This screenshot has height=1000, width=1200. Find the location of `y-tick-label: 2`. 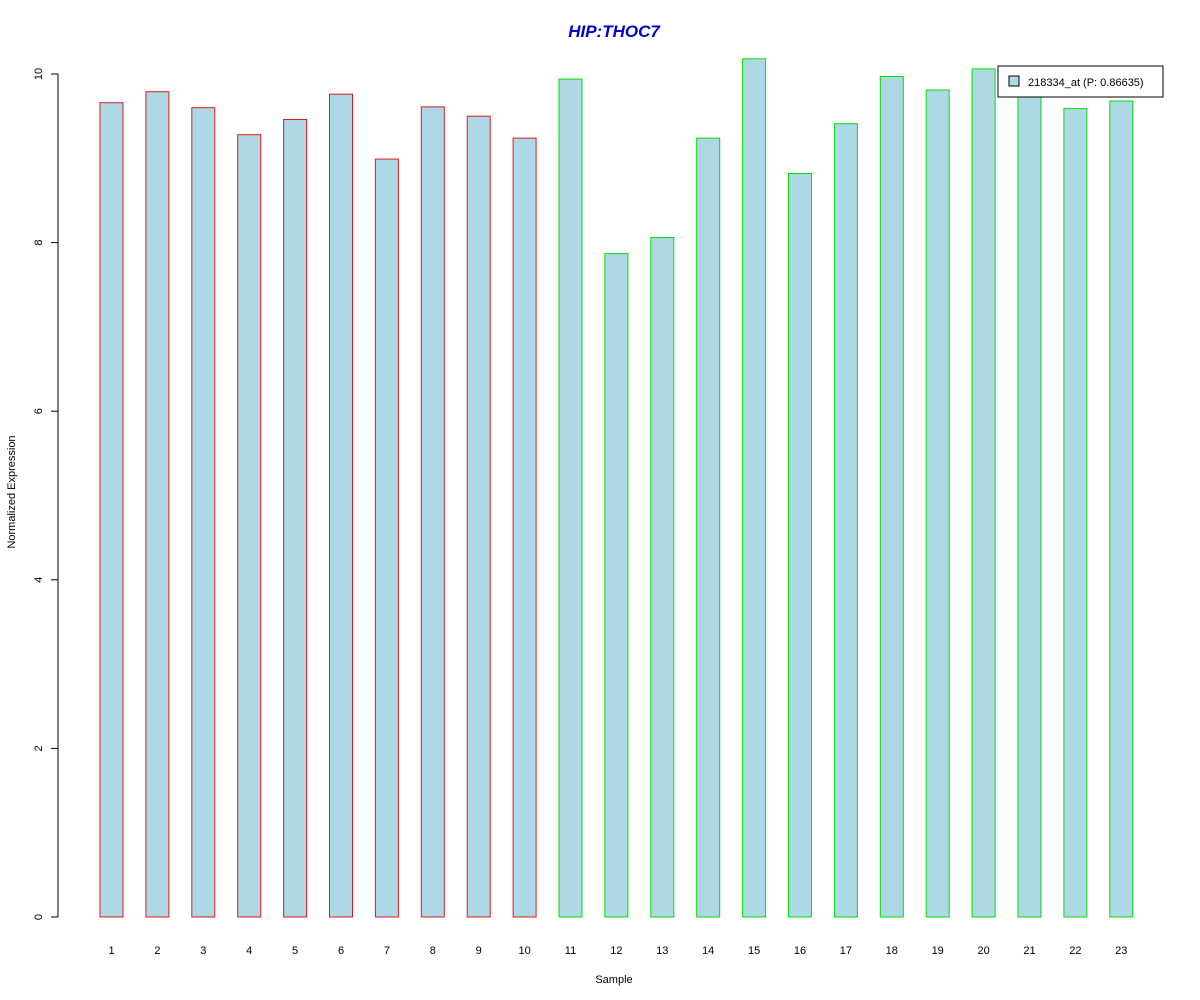

y-tick-label: 2 is located at coordinates (39, 748).